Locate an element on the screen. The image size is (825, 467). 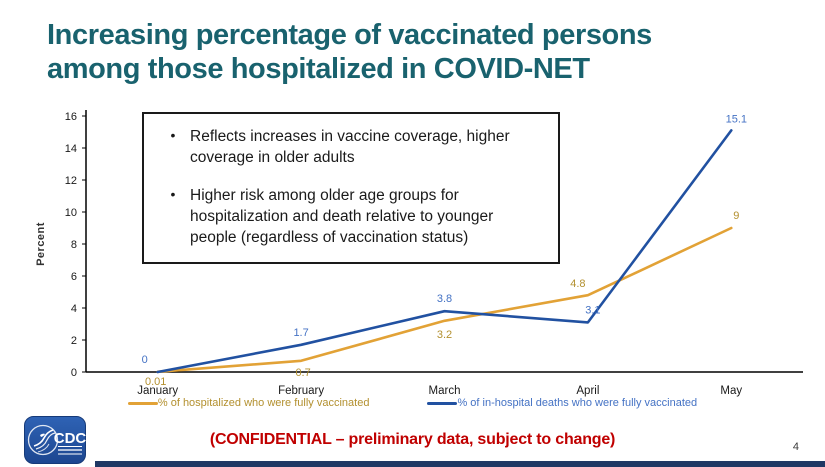
data-point-label: 0.01 is located at coordinates (155, 382).